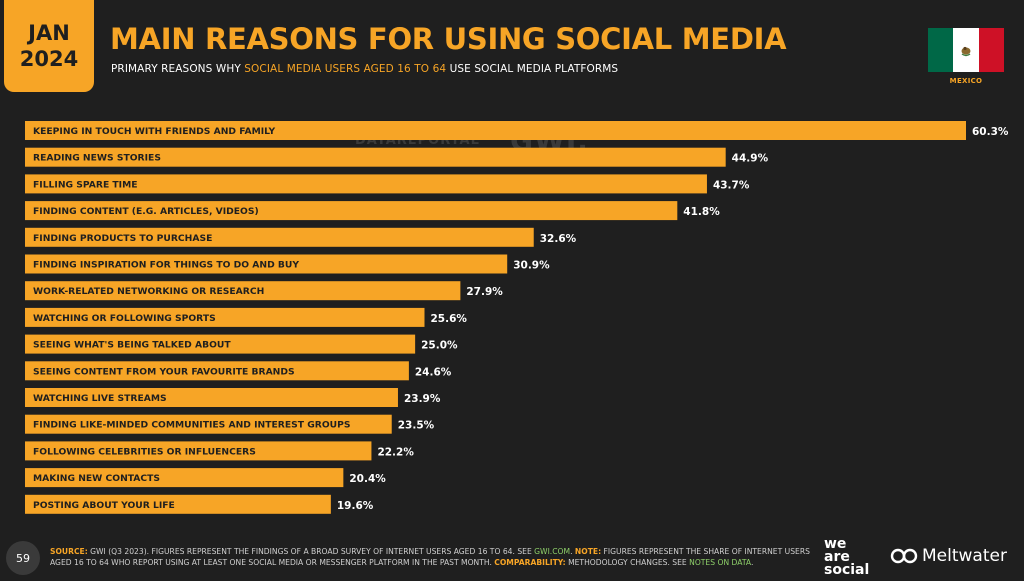 The width and height of the screenshot is (1024, 581). What do you see at coordinates (154, 131) in the screenshot?
I see `bar-label-0: KEEPING IN TOUCH WITH FRIENDS AND FAMILY` at bounding box center [154, 131].